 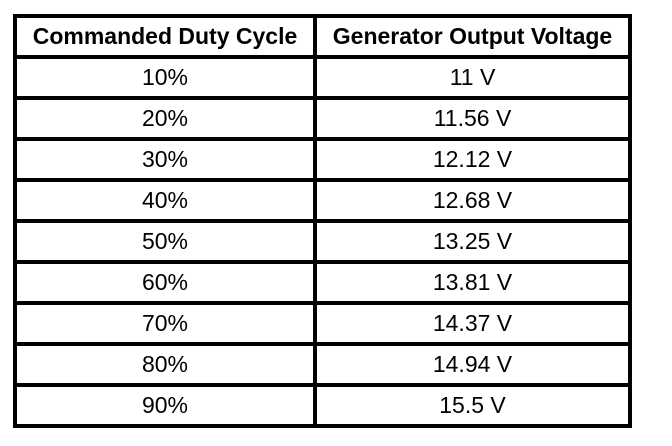 I want to click on duty-cycle-cell: 90%, so click(x=165, y=405).